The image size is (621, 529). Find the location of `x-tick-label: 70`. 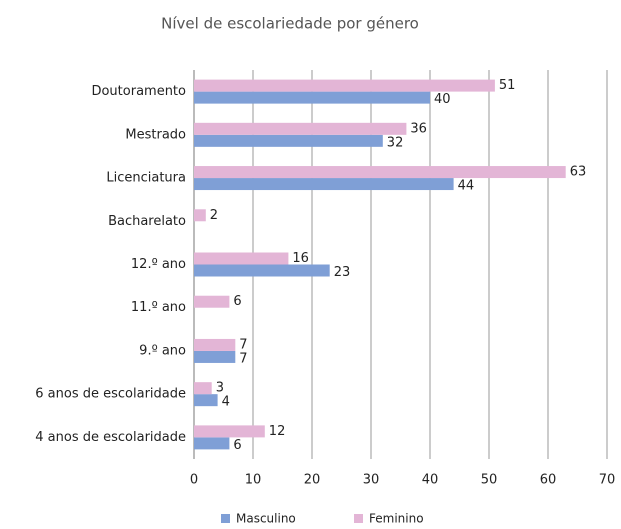

x-tick-label: 70 is located at coordinates (607, 480).